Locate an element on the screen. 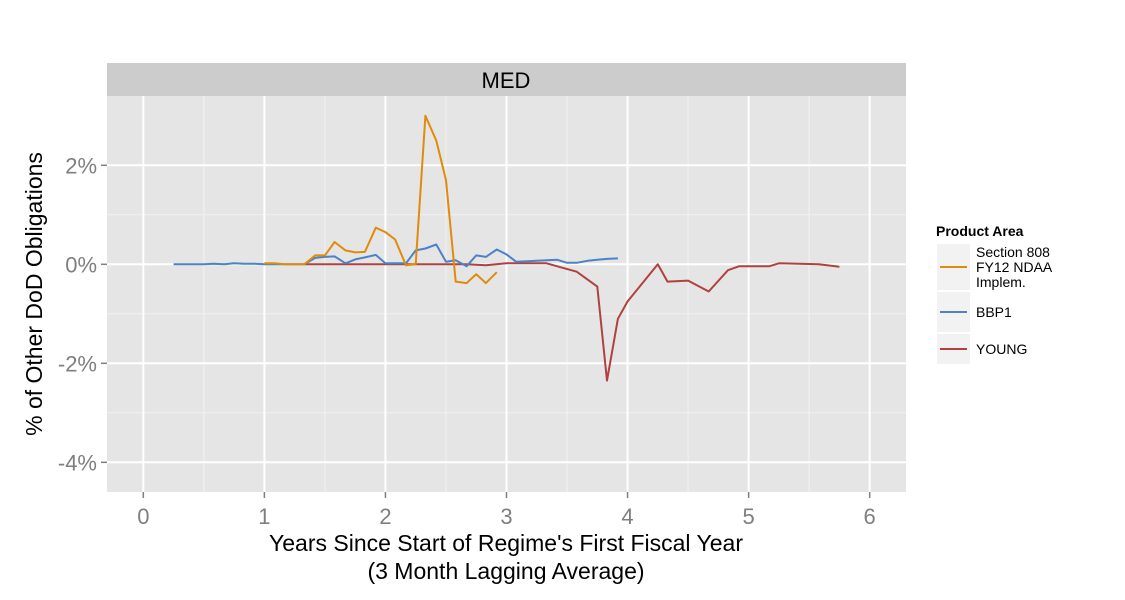  x-axis: 0 1 2 3 4 5 6 is located at coordinates (506, 510).